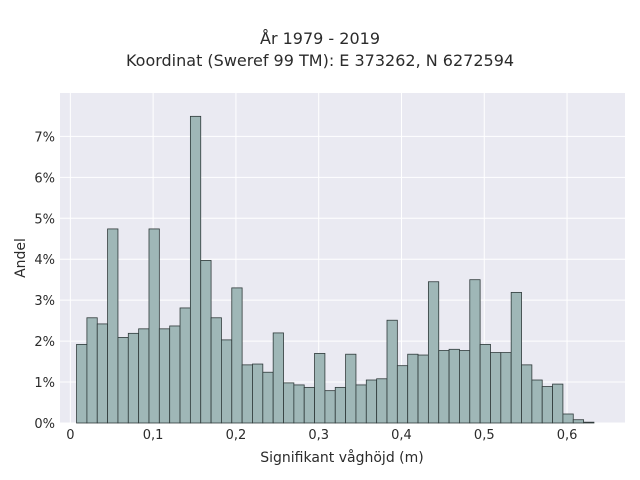 Image resolution: width=640 pixels, height=480 pixels. What do you see at coordinates (44, 281) in the screenshot?
I see `y-axis-ticks: 0% 1% 2% 3% 4% 5% 6% 7%` at bounding box center [44, 281].